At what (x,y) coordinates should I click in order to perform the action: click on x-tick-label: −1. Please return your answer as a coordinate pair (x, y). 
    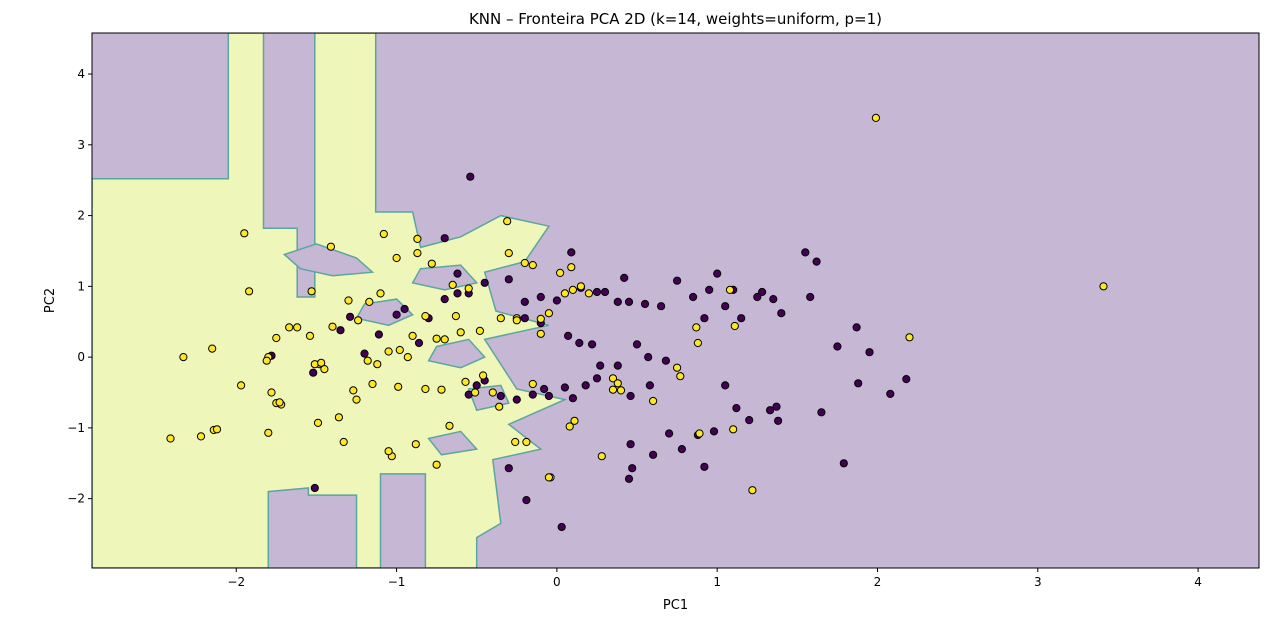
    Looking at the image, I should click on (397, 582).